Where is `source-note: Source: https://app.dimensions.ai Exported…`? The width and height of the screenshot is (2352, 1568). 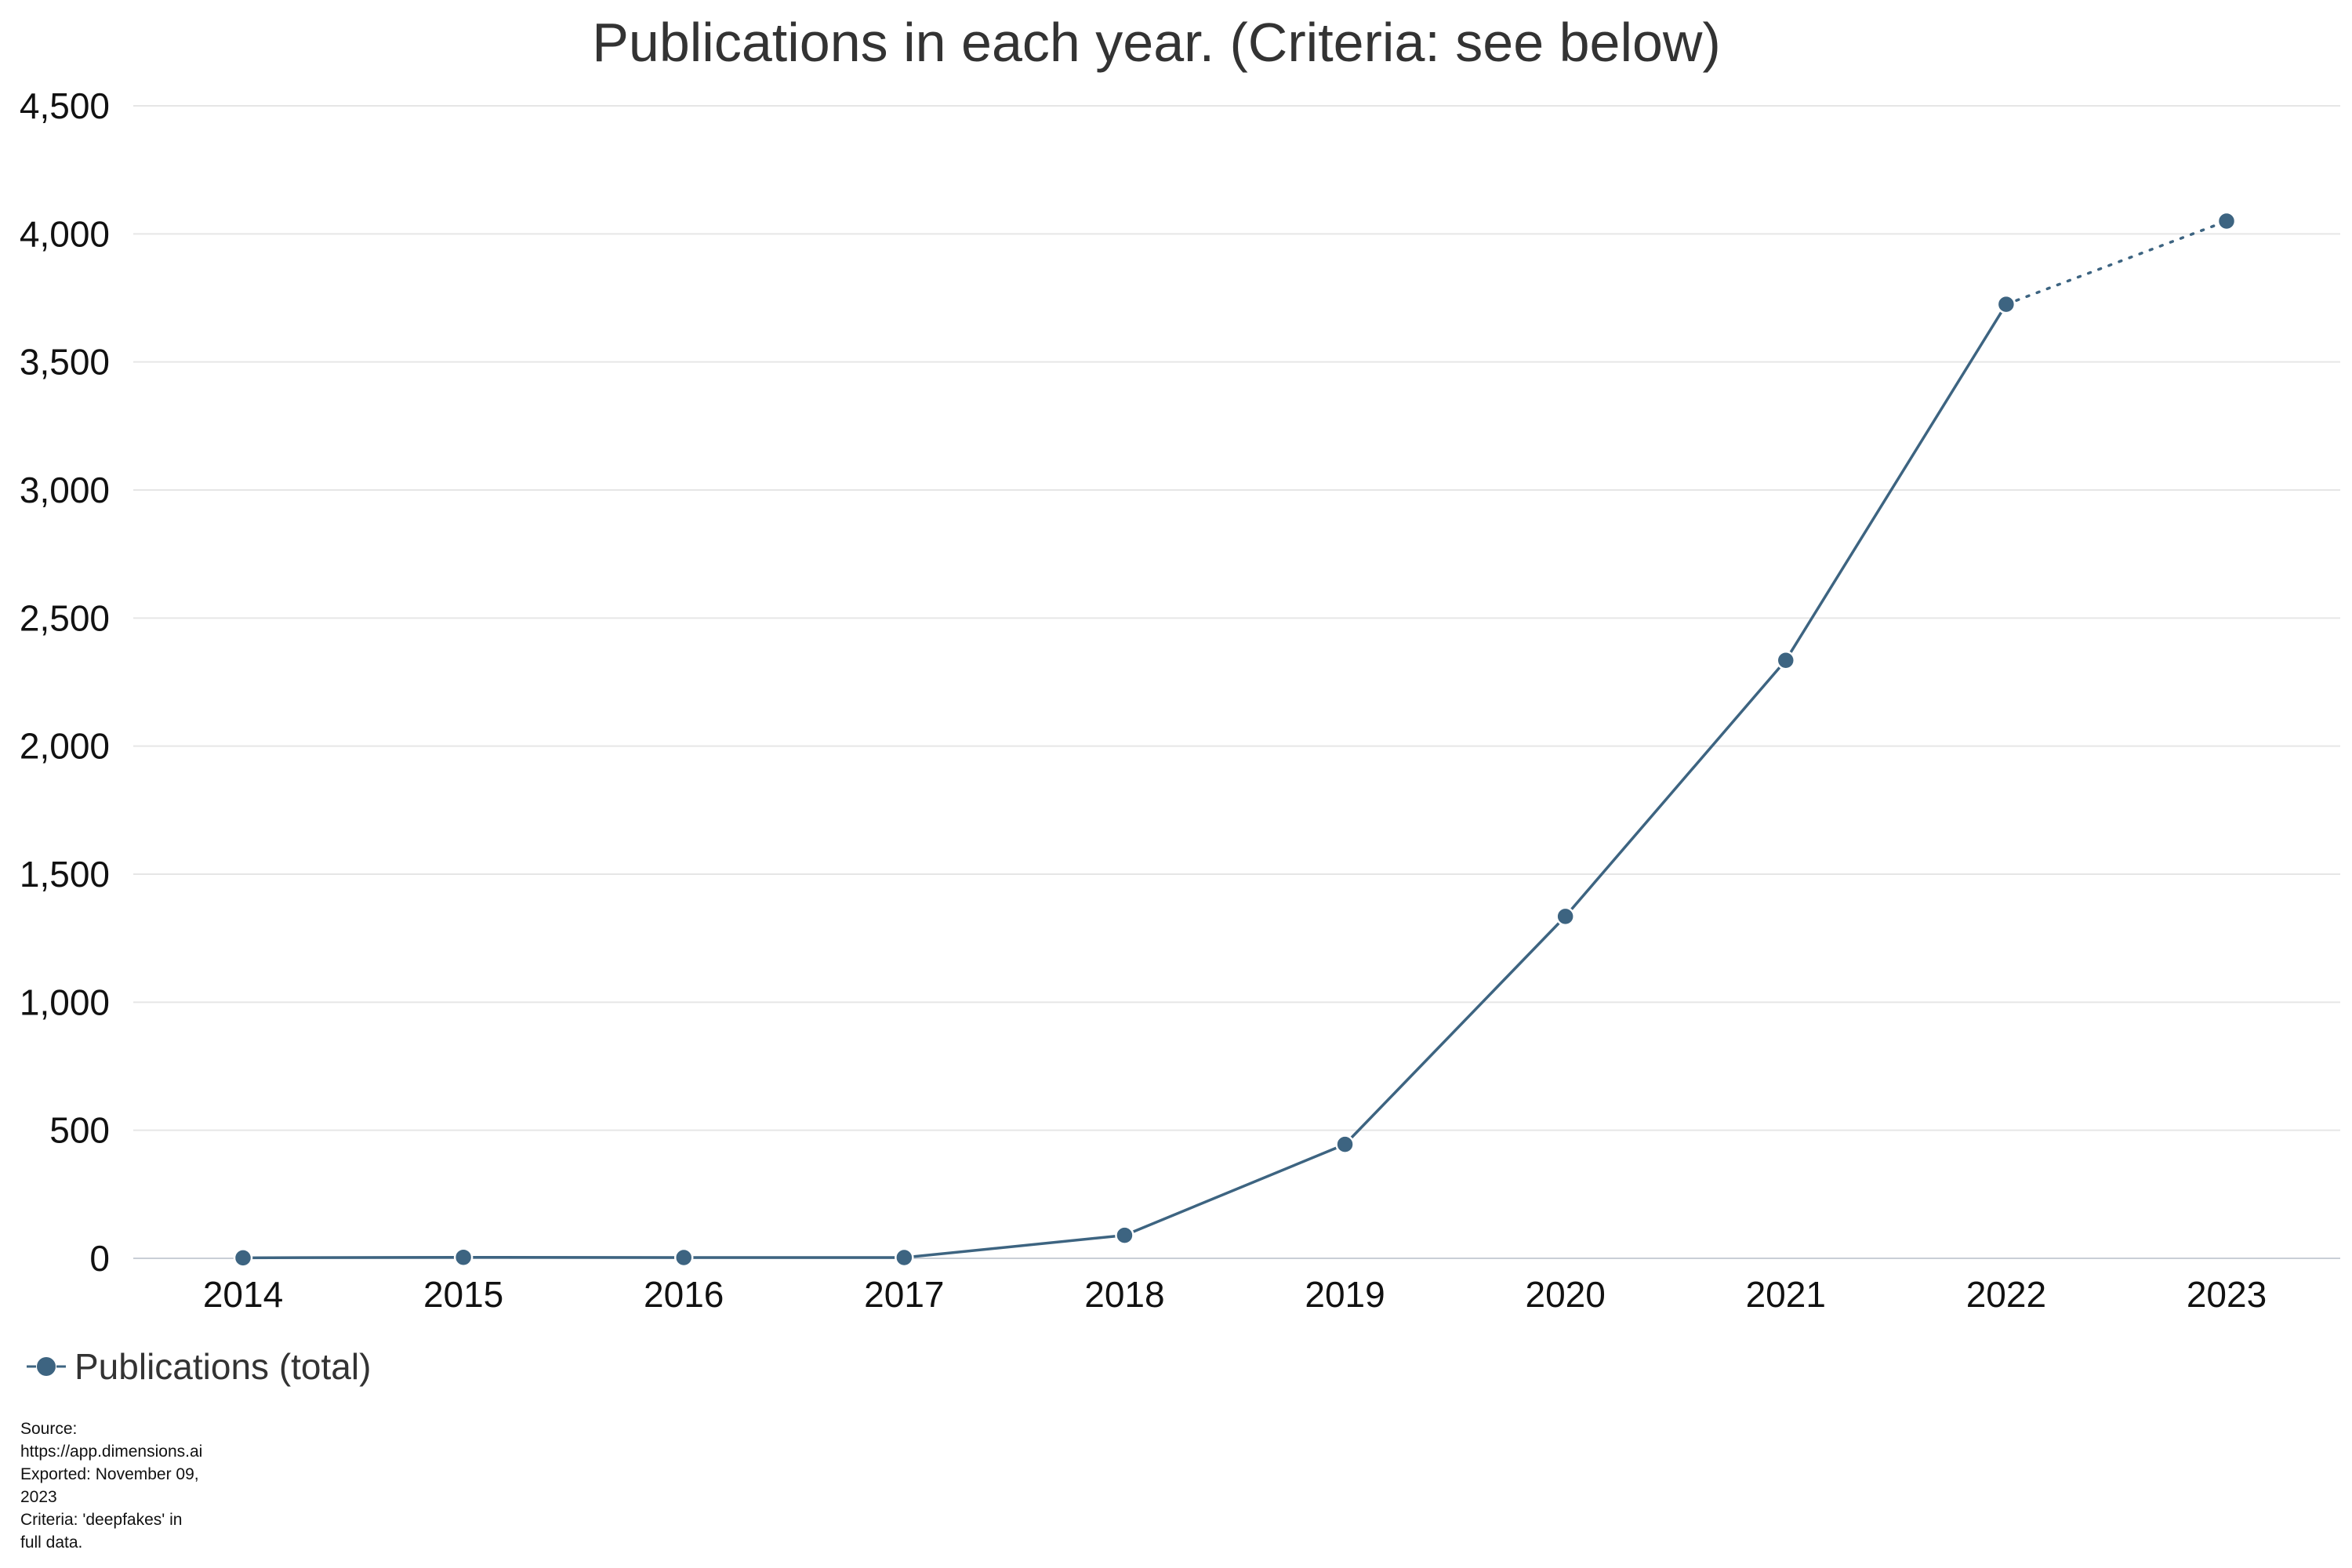
source-note: Source: https://app.dimensions.ai Exported… is located at coordinates (138, 1485).